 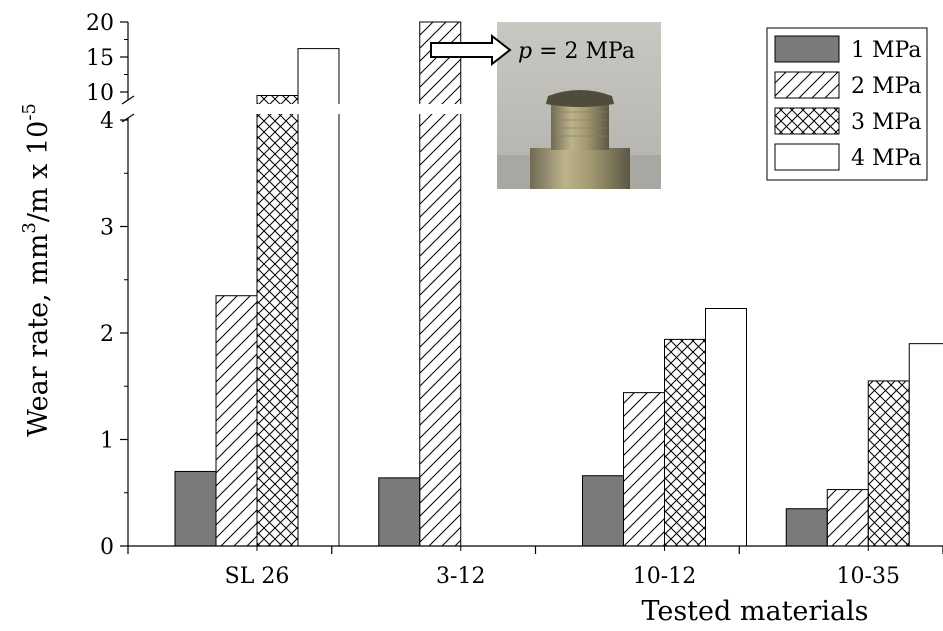 What do you see at coordinates (685, 442) in the screenshot?
I see `bar-10-12-3-mpa` at bounding box center [685, 442].